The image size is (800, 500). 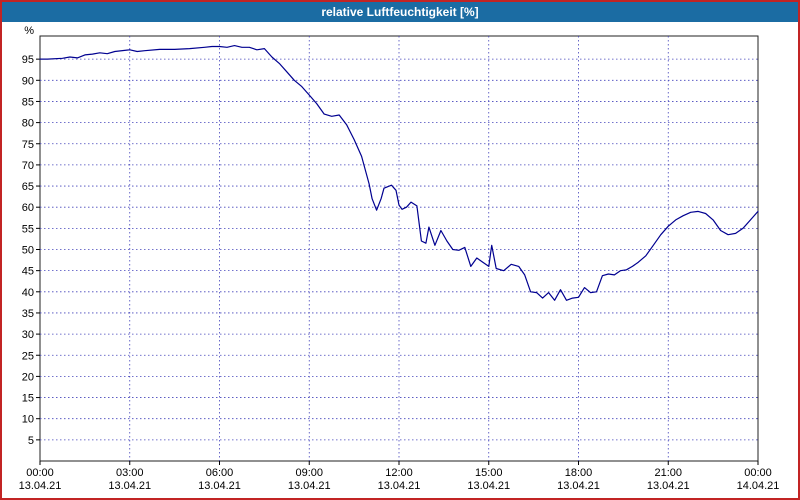 What do you see at coordinates (28, 102) in the screenshot?
I see `y-tick-label: 85` at bounding box center [28, 102].